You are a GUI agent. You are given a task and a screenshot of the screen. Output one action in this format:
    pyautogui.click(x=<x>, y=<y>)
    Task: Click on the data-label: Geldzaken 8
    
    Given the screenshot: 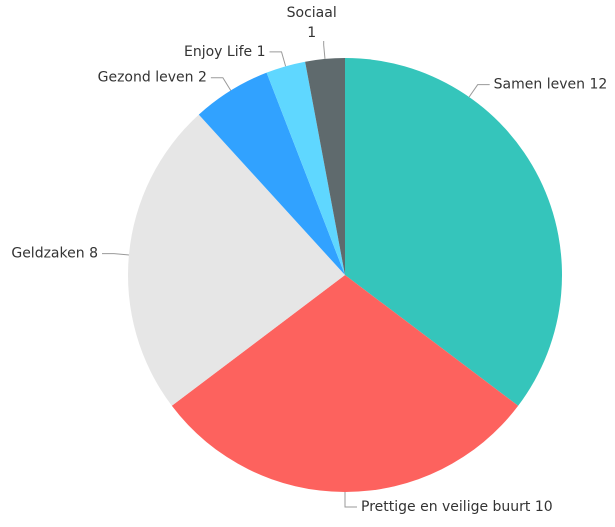 What is the action you would take?
    pyautogui.click(x=54, y=254)
    